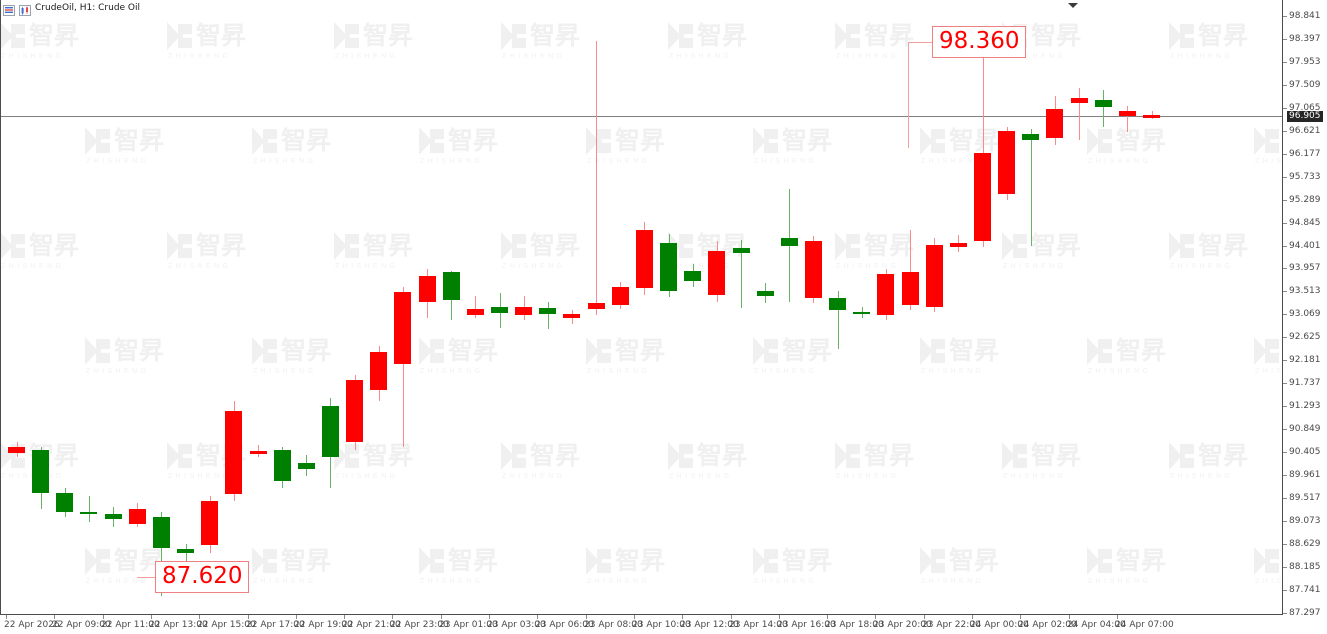 The height and width of the screenshot is (634, 1327). What do you see at coordinates (1305, 383) in the screenshot?
I see `price-tick-label: 91.737` at bounding box center [1305, 383].